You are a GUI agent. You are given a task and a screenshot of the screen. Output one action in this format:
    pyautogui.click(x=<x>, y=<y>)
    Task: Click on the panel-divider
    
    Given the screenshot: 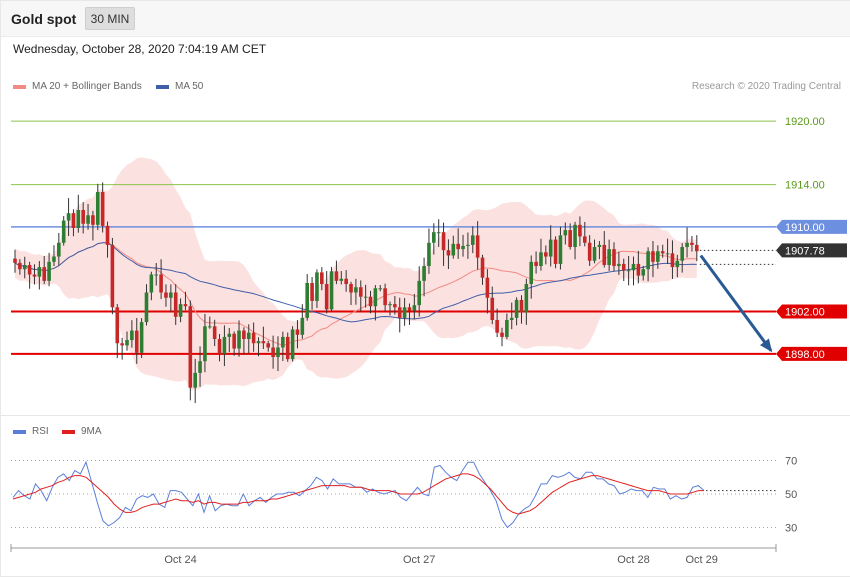 What is the action you would take?
    pyautogui.click(x=425, y=415)
    